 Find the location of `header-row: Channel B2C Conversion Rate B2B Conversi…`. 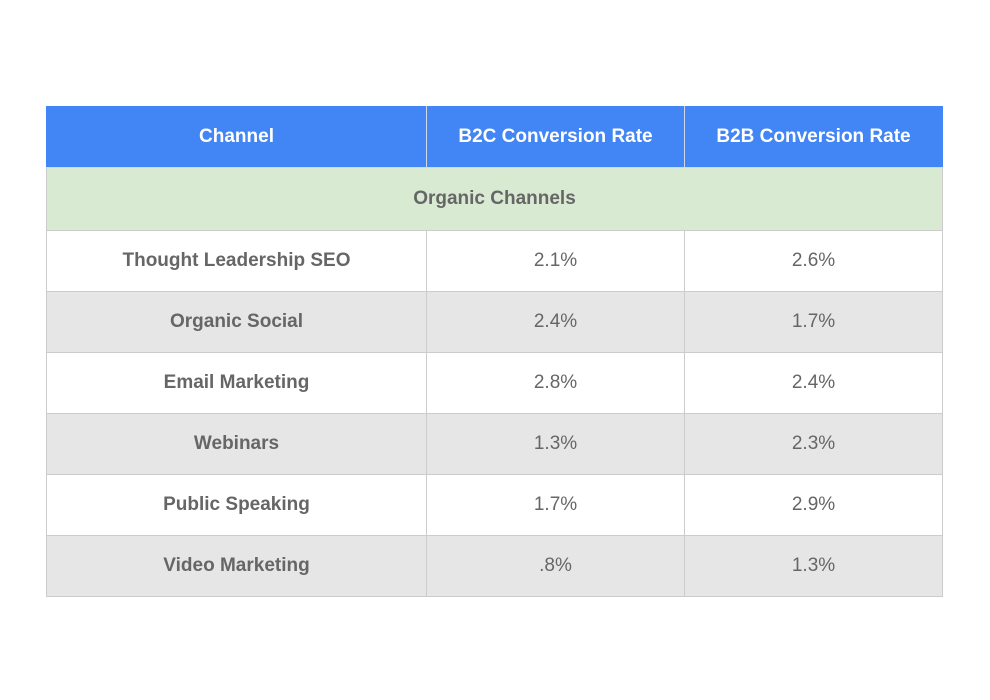

header-row: Channel B2C Conversion Rate B2B Conversi… is located at coordinates (494, 137).